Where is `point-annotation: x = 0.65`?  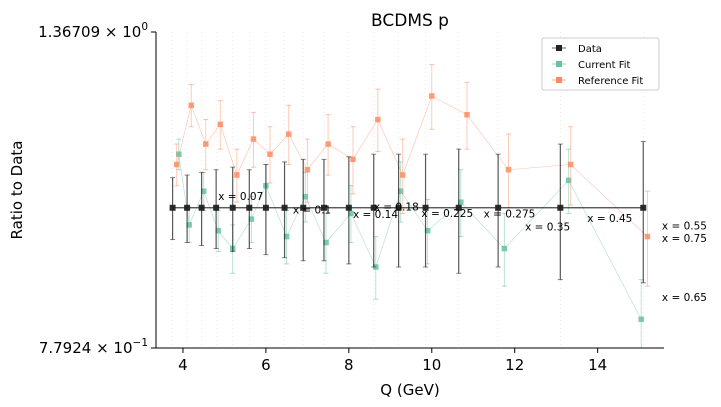 point-annotation: x = 0.65 is located at coordinates (684, 298).